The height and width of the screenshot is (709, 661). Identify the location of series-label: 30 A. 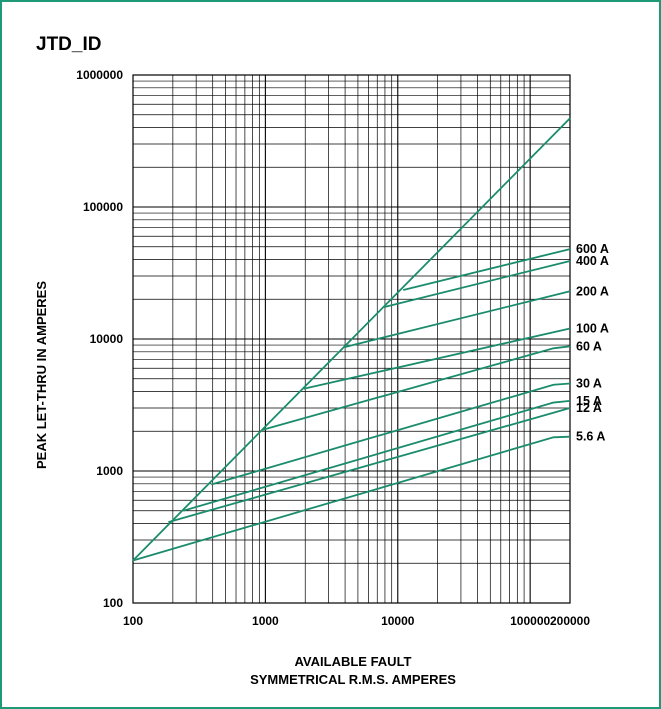
(589, 384).